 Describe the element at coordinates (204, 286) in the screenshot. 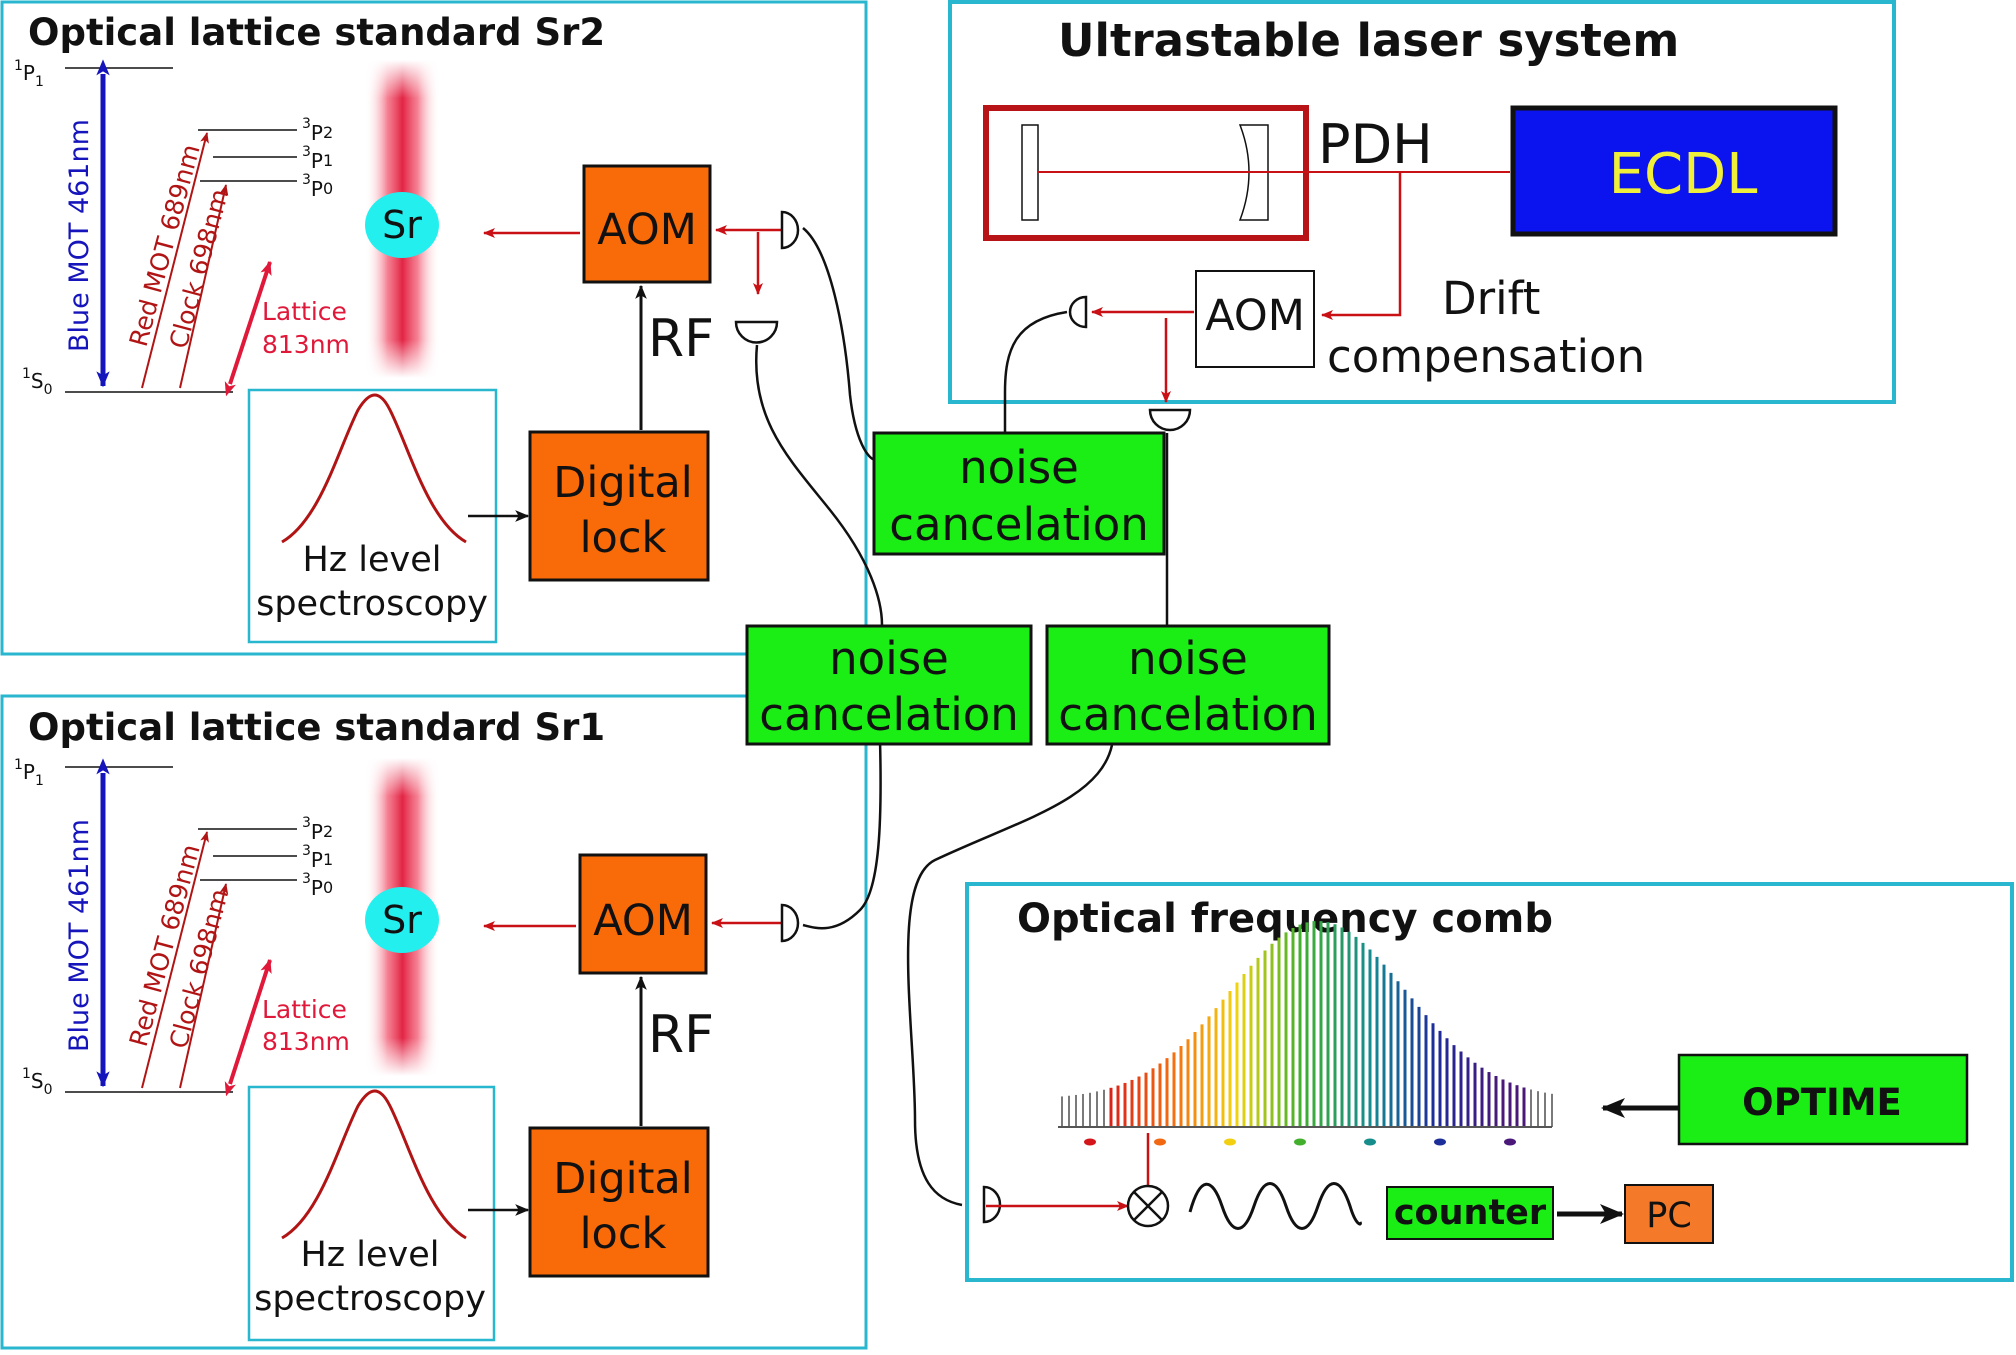

I see `sr2-clock-arrow` at that location.